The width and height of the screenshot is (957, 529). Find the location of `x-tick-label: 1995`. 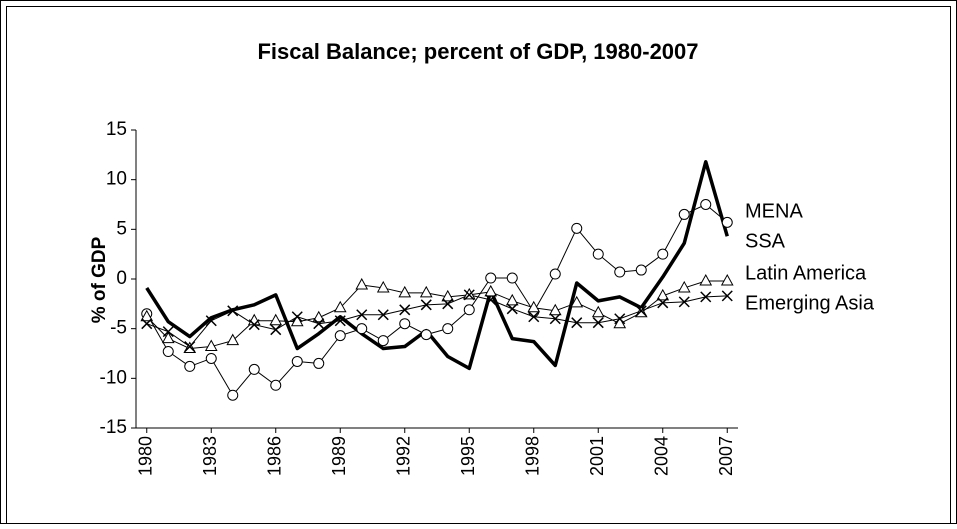

x-tick-label: 1995 is located at coordinates (468, 456).